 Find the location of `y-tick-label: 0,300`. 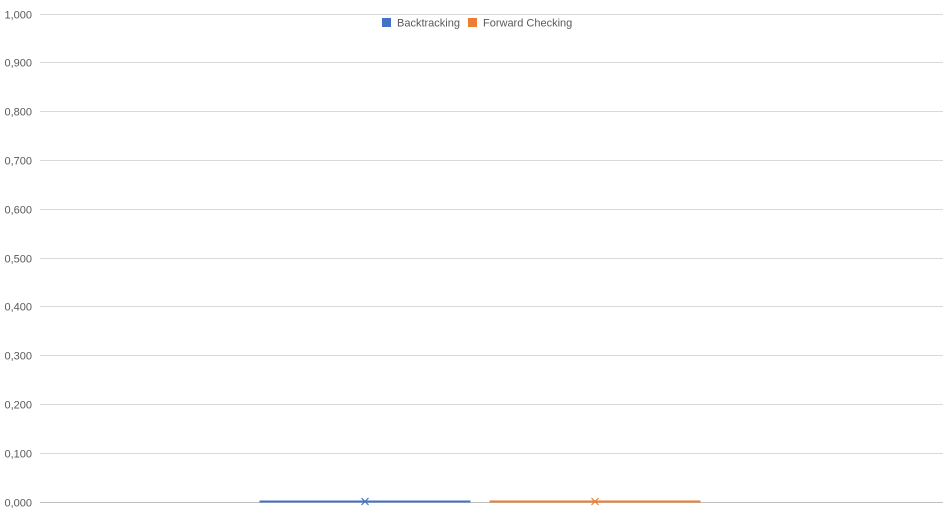

y-tick-label: 0,300 is located at coordinates (18, 357).